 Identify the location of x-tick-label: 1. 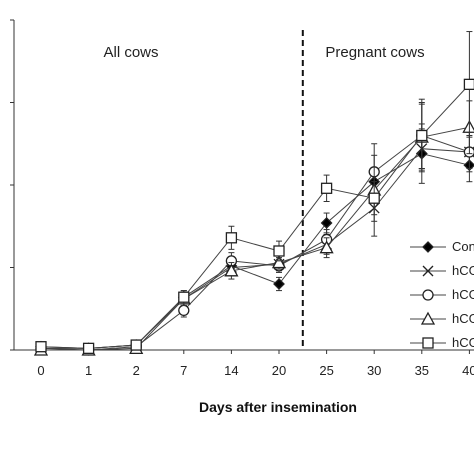
(88, 370).